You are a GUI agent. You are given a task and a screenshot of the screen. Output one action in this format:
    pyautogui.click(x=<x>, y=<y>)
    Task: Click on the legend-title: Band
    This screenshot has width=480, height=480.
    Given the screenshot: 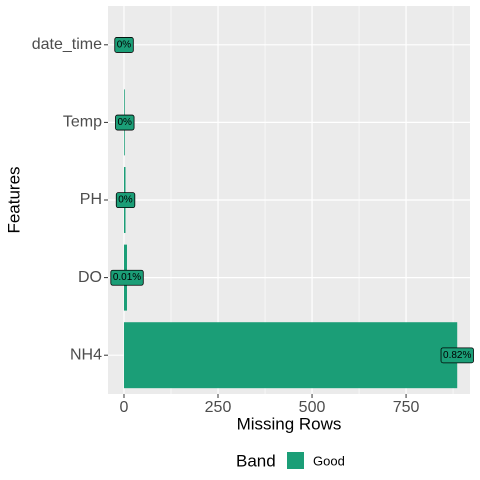 What is the action you would take?
    pyautogui.click(x=256, y=460)
    